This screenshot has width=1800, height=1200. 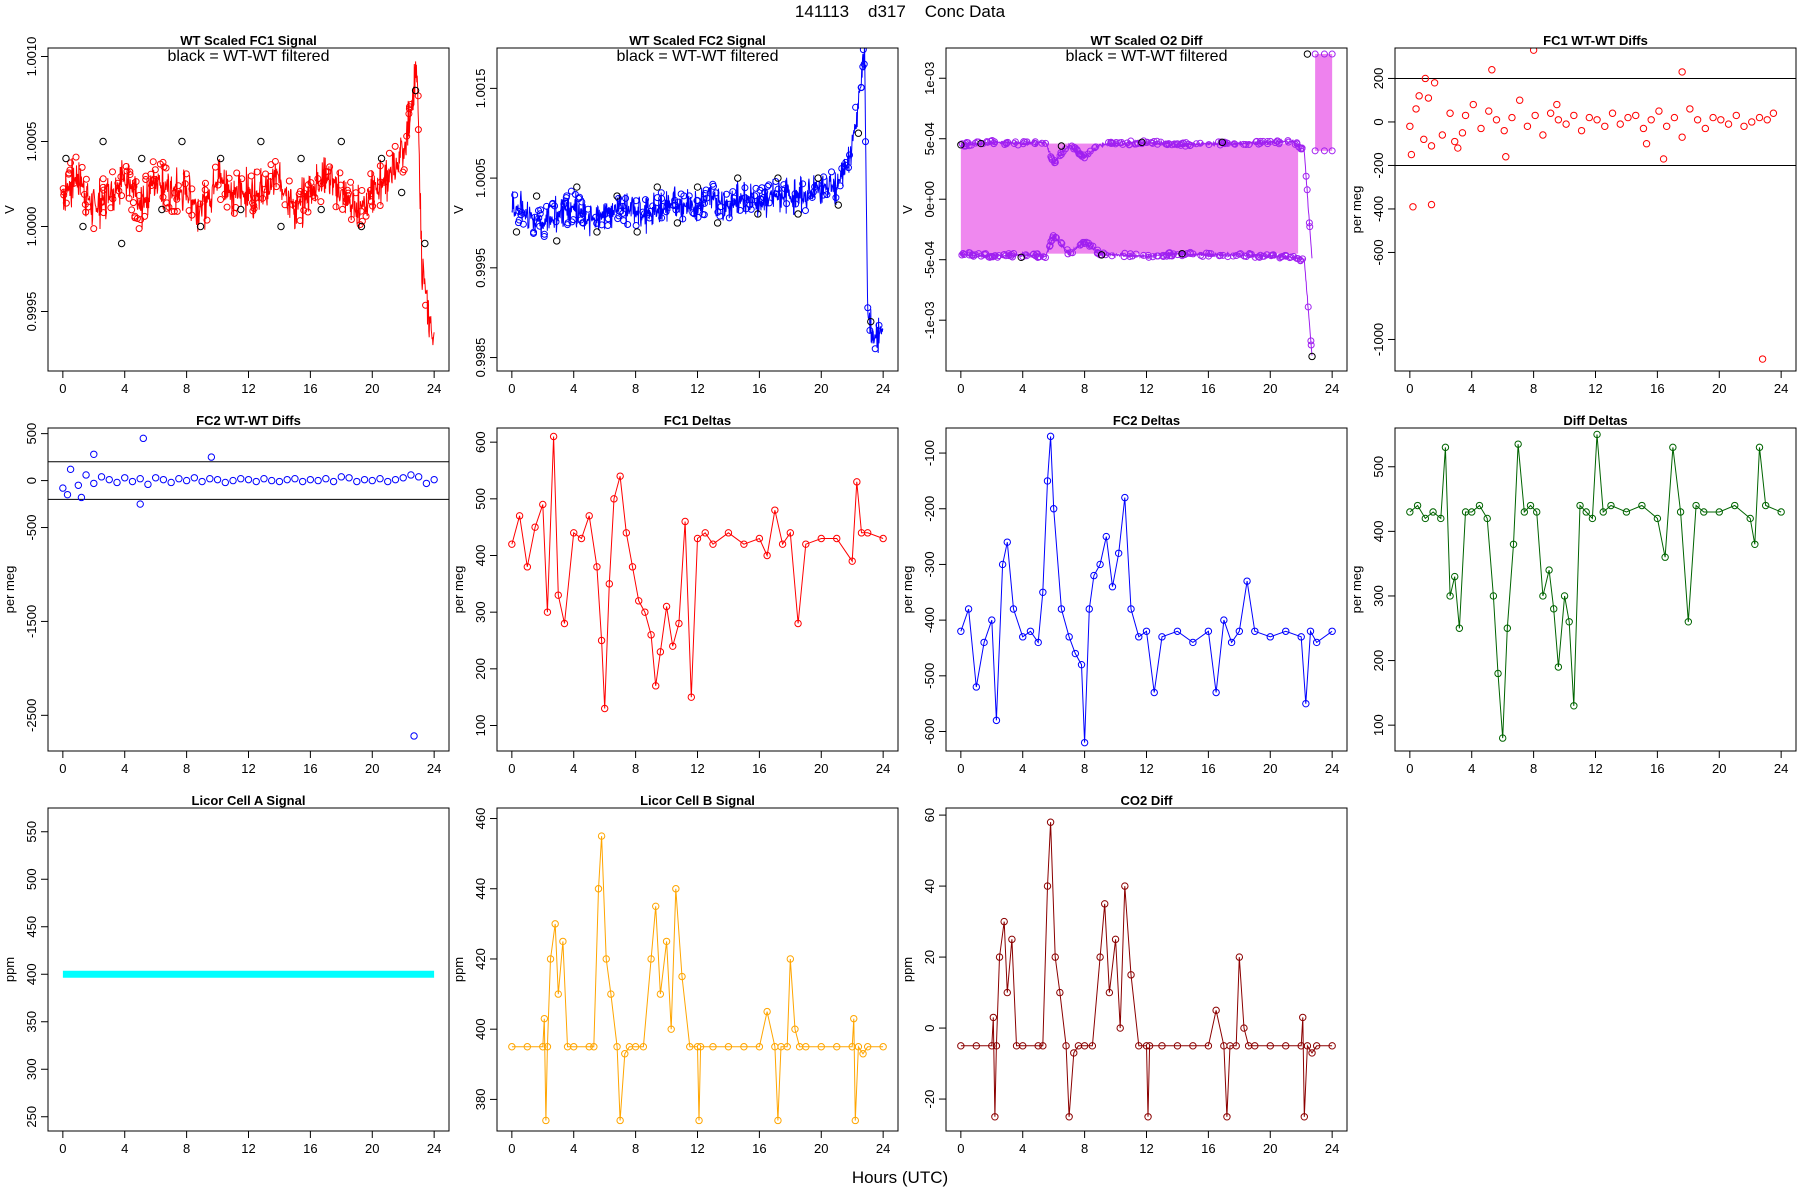 I want to click on p7-frame, so click(x=1146, y=589).